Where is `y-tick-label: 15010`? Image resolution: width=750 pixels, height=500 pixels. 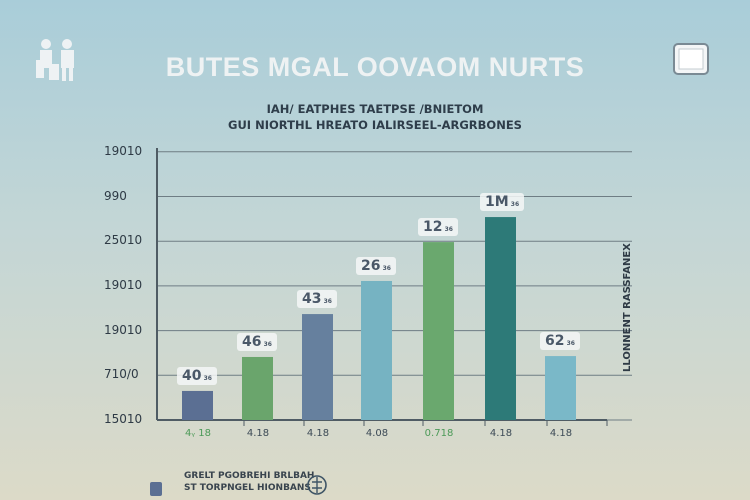 y-tick-label: 15010 is located at coordinates (123, 419).